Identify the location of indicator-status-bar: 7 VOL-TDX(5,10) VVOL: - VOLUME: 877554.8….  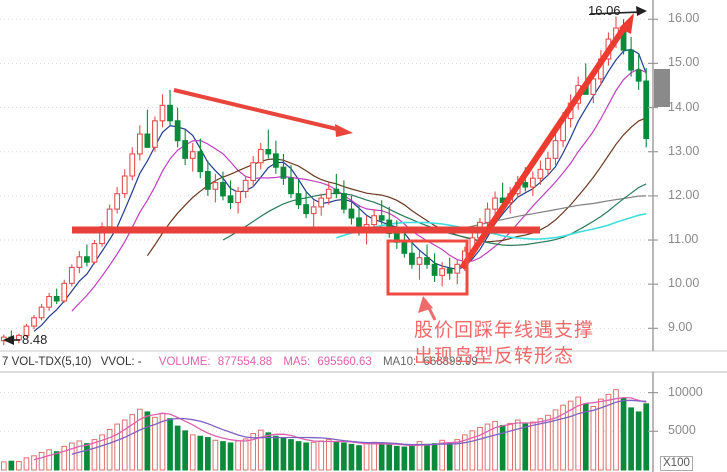
(363, 362).